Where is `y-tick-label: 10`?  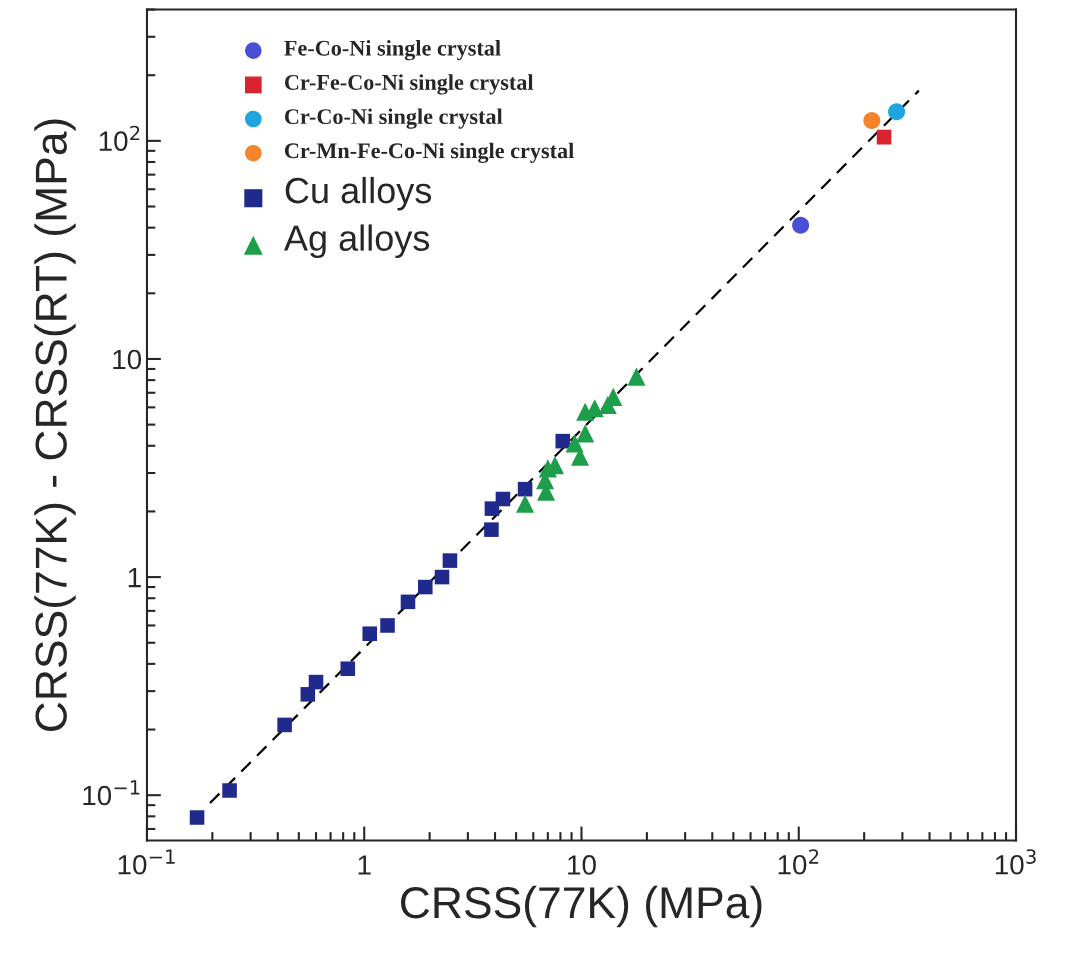
y-tick-label: 10 is located at coordinates (127, 359).